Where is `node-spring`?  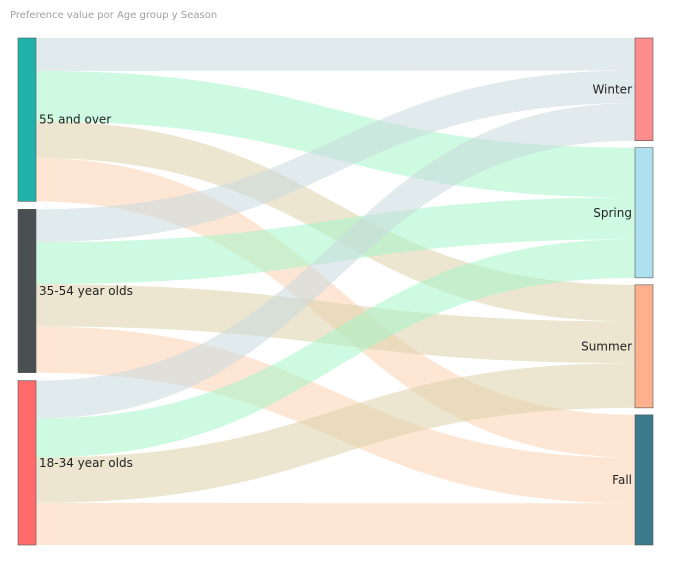
node-spring is located at coordinates (644, 213).